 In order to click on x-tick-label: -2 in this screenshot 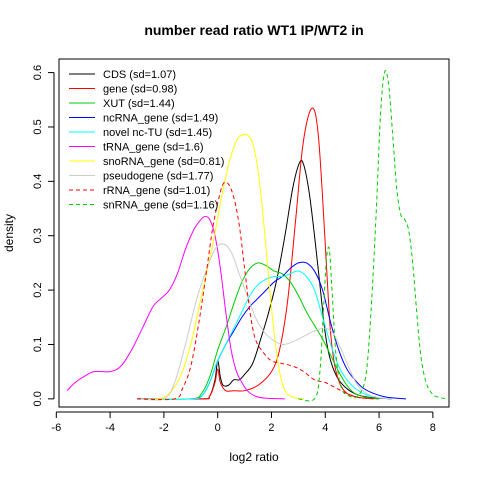, I will do `click(164, 428)`.